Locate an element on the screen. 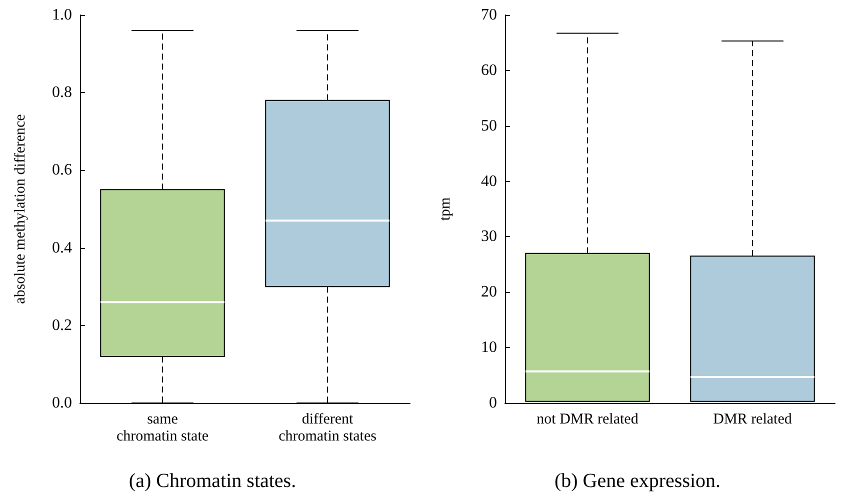 Image resolution: width=857 pixels, height=499 pixels. x-tick-label: not DMR related is located at coordinates (587, 420).